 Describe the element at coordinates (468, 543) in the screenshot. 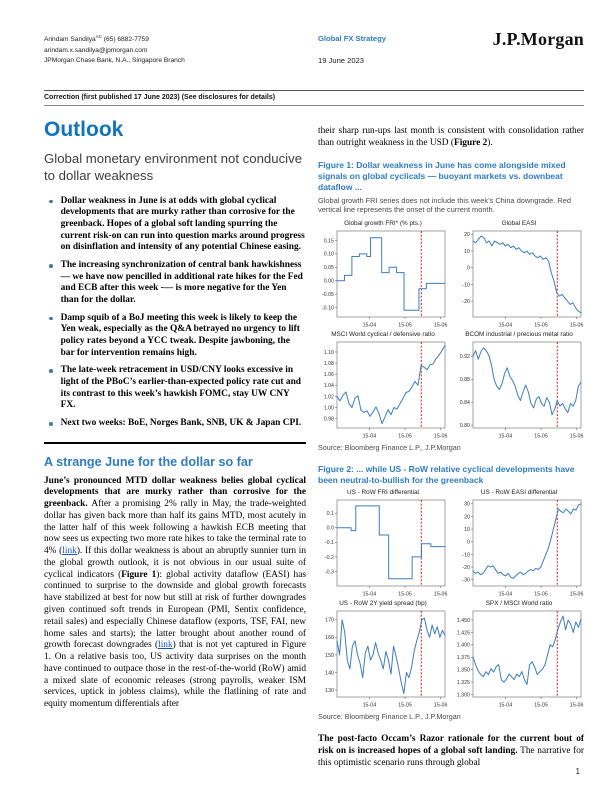

I see `svg-text: 0` at that location.